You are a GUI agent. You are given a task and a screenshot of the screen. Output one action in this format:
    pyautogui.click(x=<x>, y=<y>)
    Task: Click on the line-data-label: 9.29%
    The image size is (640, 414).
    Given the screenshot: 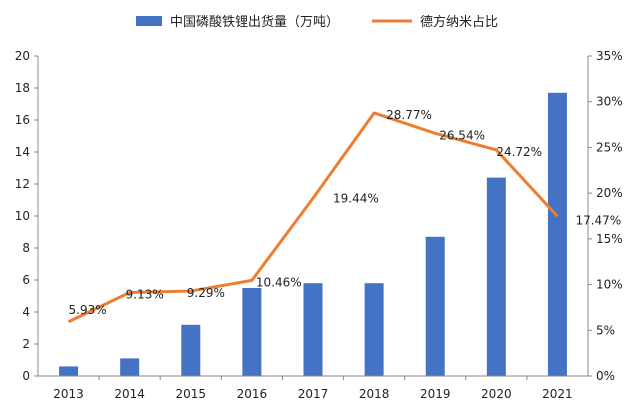 What is the action you would take?
    pyautogui.click(x=206, y=293)
    